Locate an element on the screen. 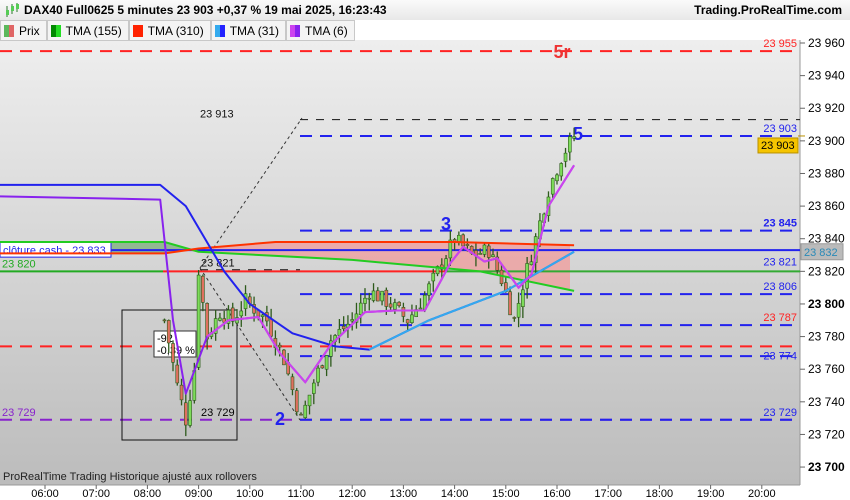 This screenshot has width=850, height=500. x-tick-label: 15:00 is located at coordinates (506, 494).